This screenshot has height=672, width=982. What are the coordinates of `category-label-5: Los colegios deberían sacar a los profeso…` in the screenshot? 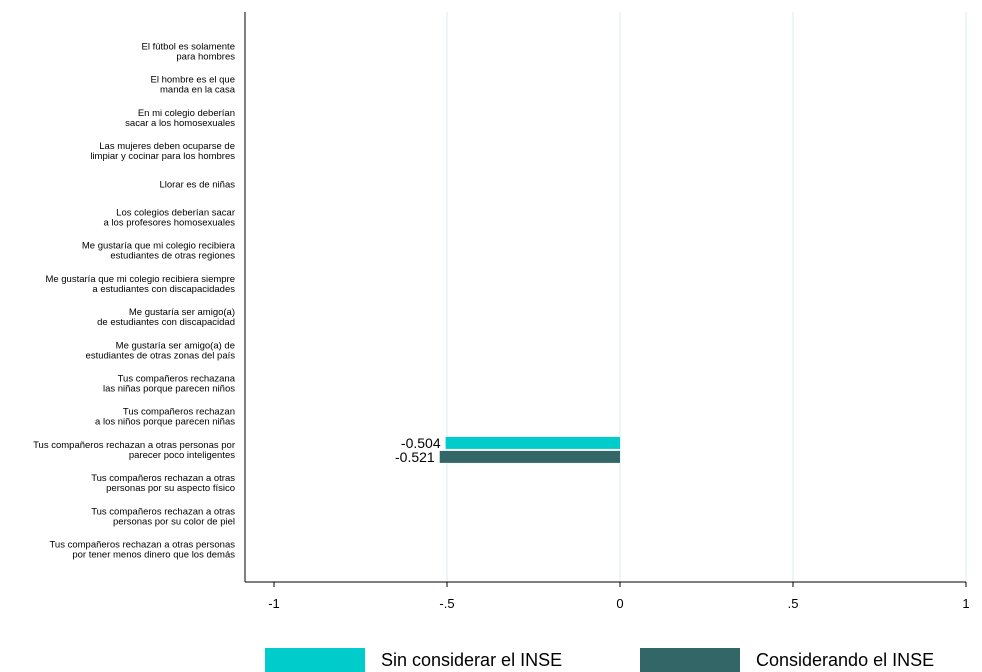 It's located at (170, 218).